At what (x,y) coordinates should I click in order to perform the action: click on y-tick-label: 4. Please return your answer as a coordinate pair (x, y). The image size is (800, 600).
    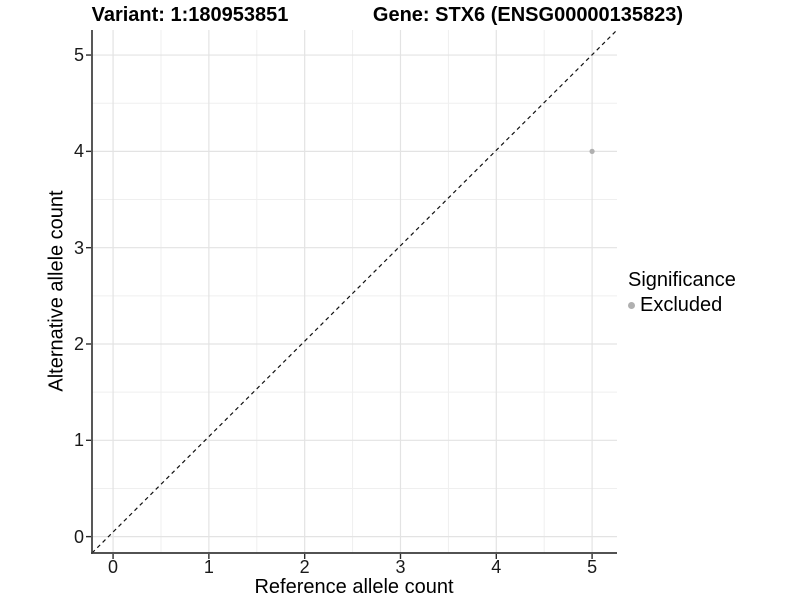
    Looking at the image, I should click on (78, 151).